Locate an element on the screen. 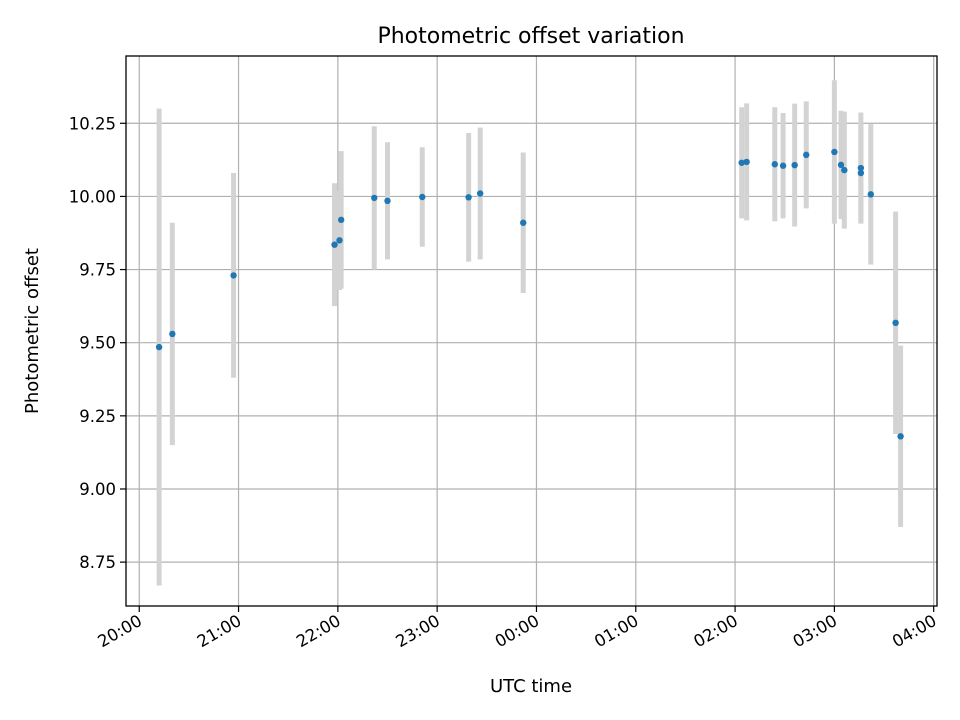 The image size is (960, 720). y-tick-label: 10.25 is located at coordinates (92, 123).